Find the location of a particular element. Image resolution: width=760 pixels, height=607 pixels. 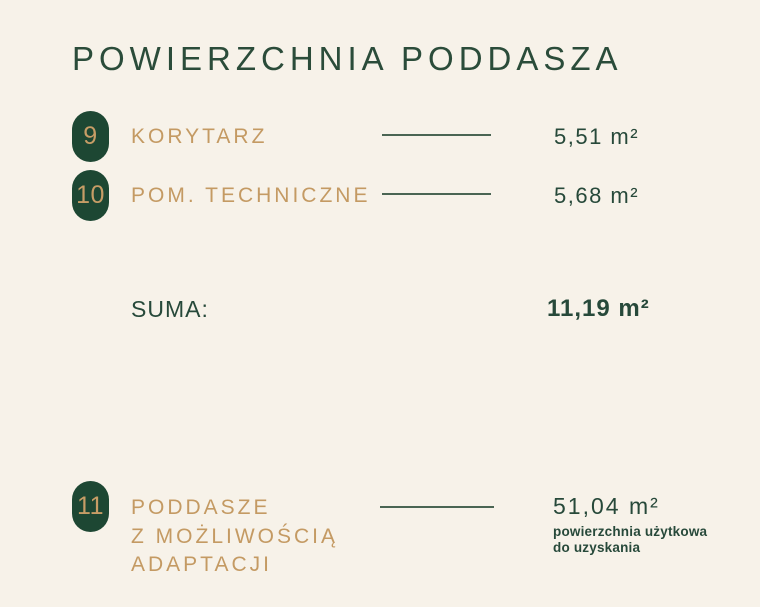

area-note: powierzchnia użytkowa do uzyskania is located at coordinates (630, 540).